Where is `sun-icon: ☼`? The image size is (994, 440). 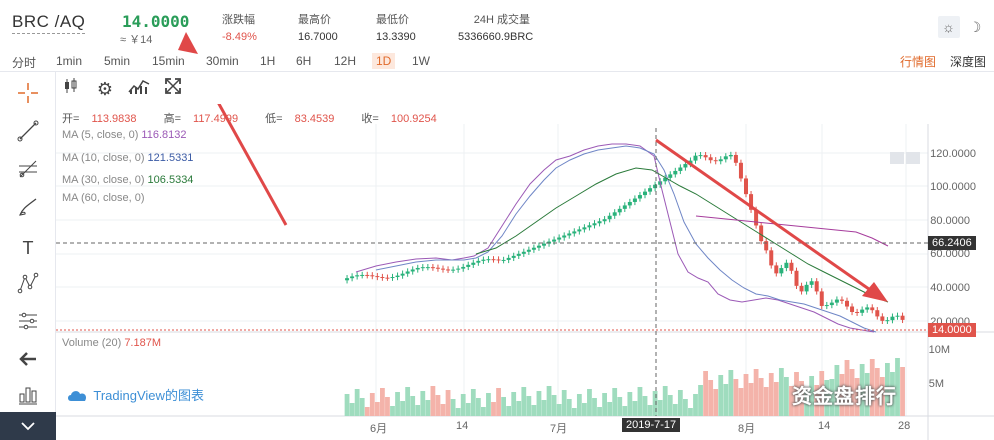
sun-icon: ☼ is located at coordinates (948, 27).